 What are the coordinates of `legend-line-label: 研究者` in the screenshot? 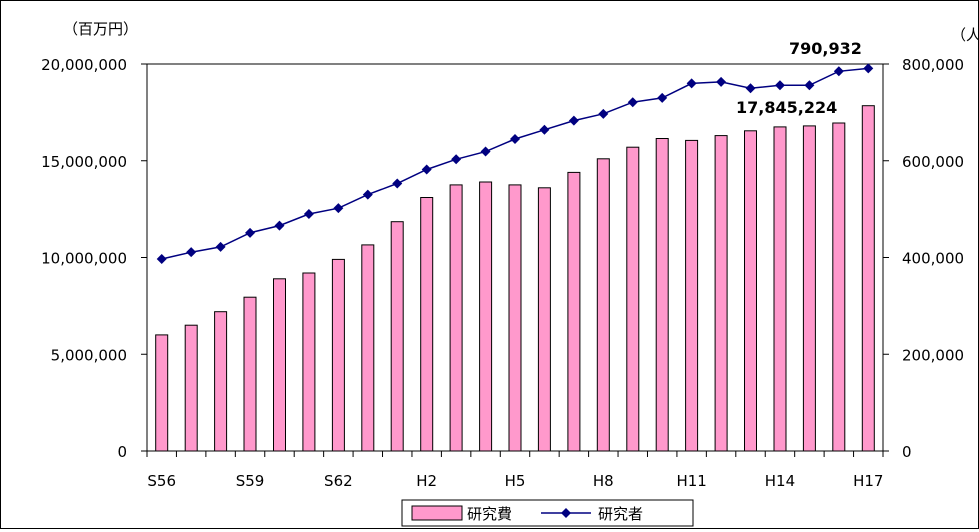 It's located at (620, 514).